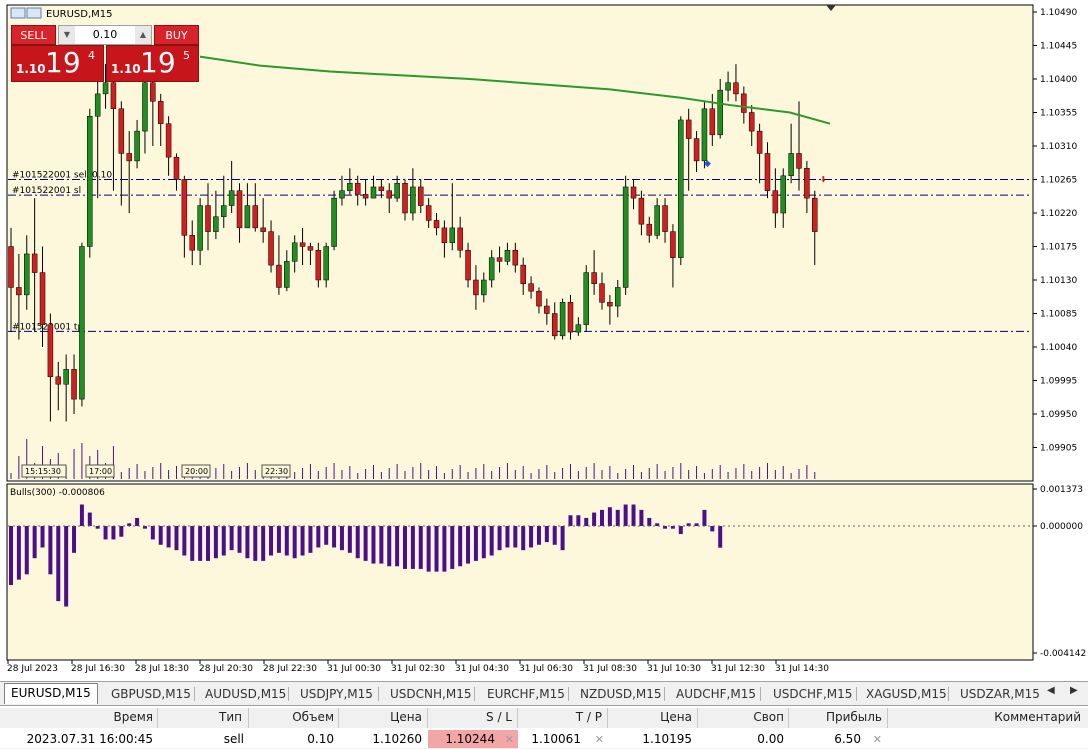  What do you see at coordinates (67, 35) in the screenshot?
I see `chevron-down-icon: ▼` at bounding box center [67, 35].